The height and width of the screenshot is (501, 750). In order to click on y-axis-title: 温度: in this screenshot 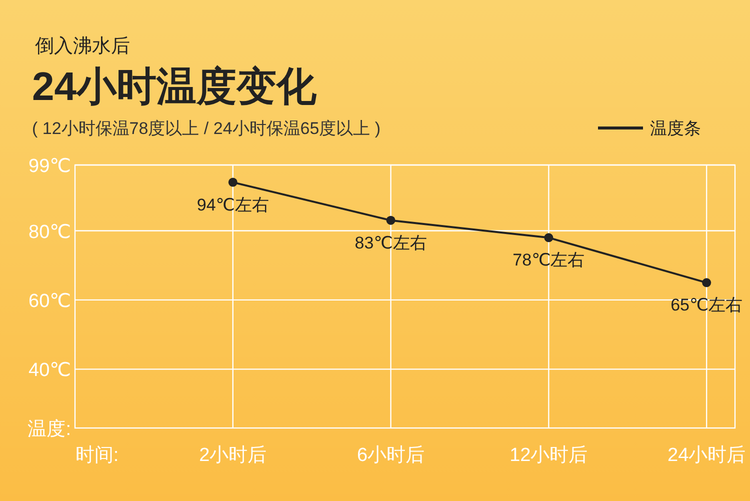, I will do `click(49, 429)`.